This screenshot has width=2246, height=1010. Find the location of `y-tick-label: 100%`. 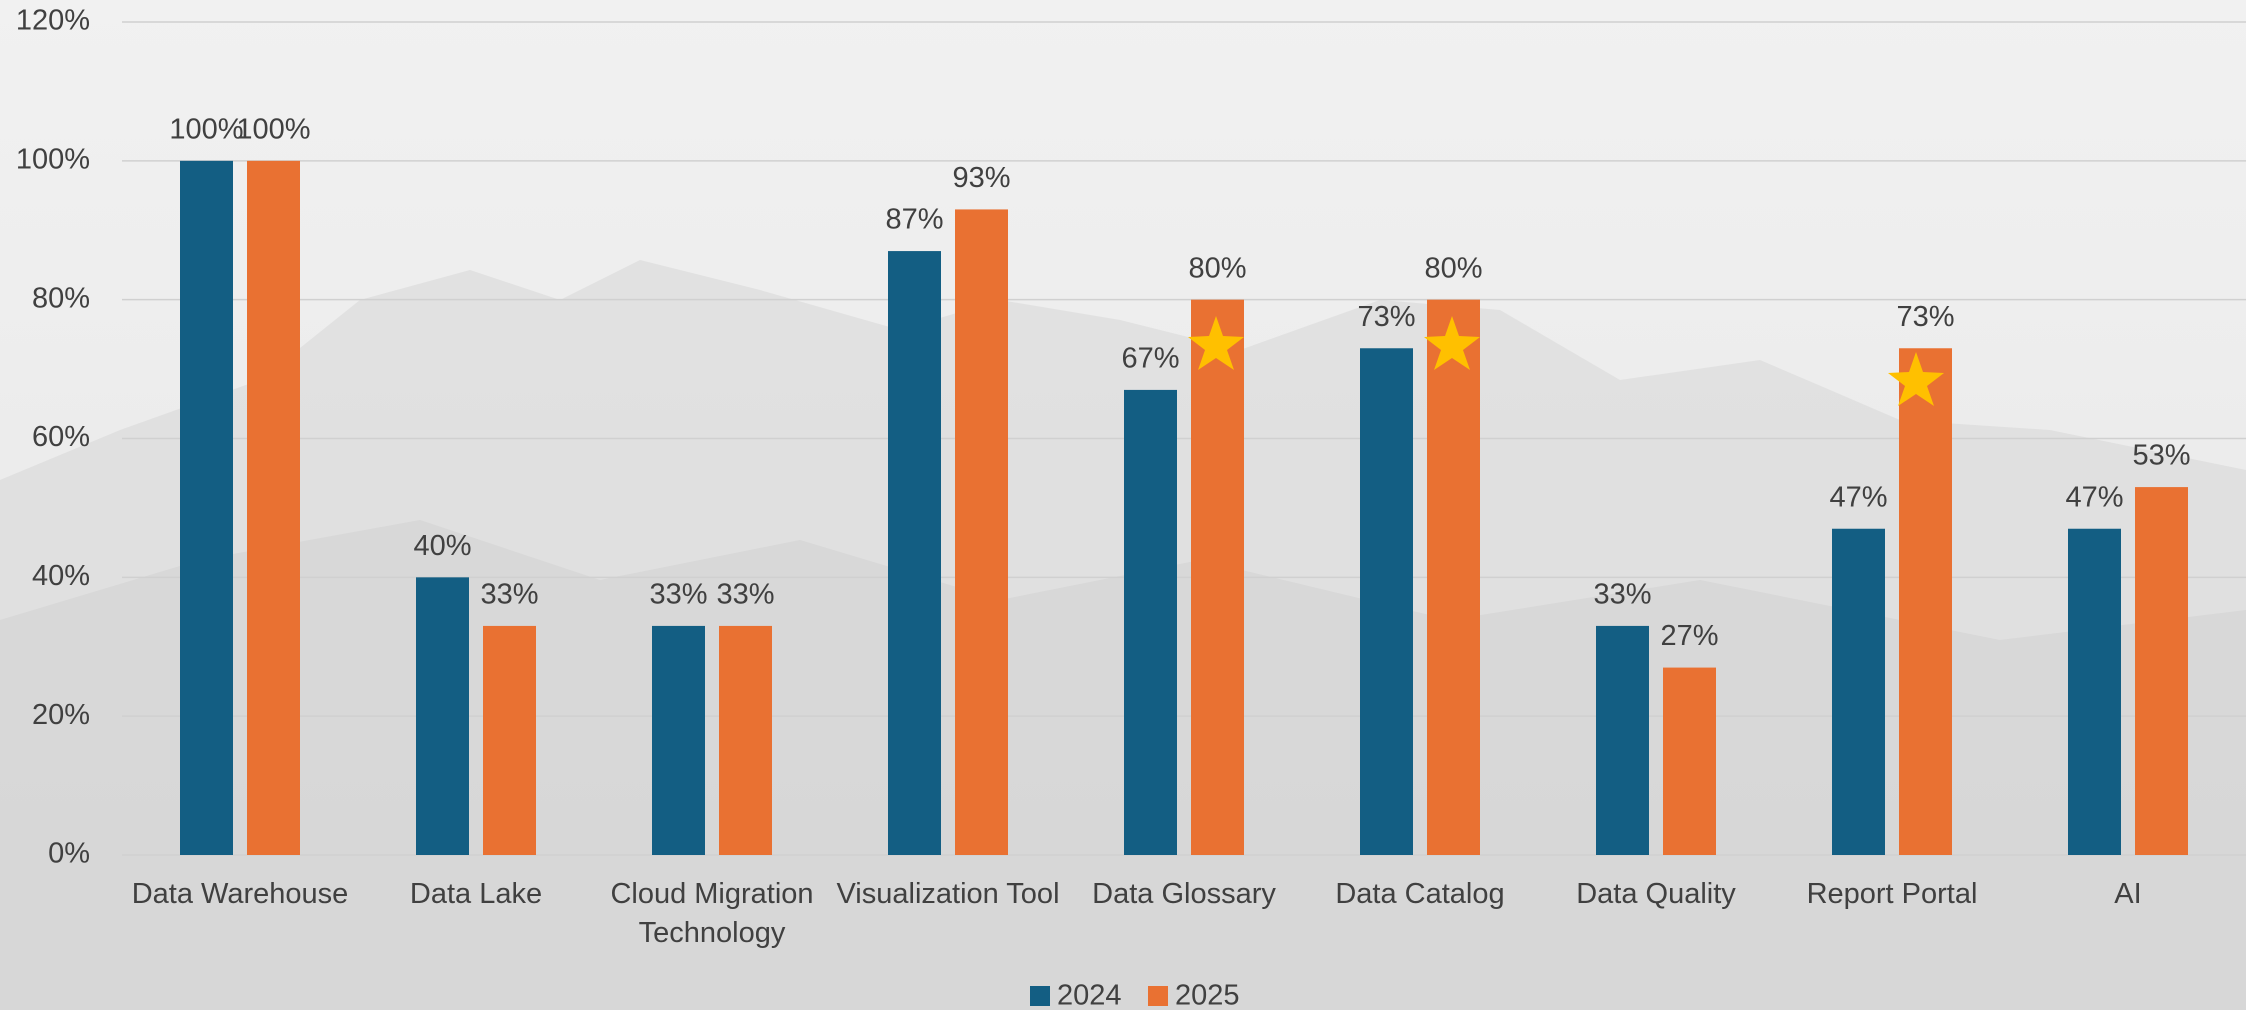

y-tick-label: 100% is located at coordinates (53, 159).